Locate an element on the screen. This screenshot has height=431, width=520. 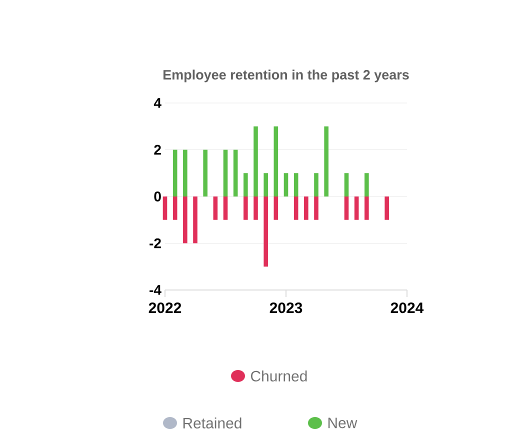
x-tick-label: 2023 is located at coordinates (286, 308).